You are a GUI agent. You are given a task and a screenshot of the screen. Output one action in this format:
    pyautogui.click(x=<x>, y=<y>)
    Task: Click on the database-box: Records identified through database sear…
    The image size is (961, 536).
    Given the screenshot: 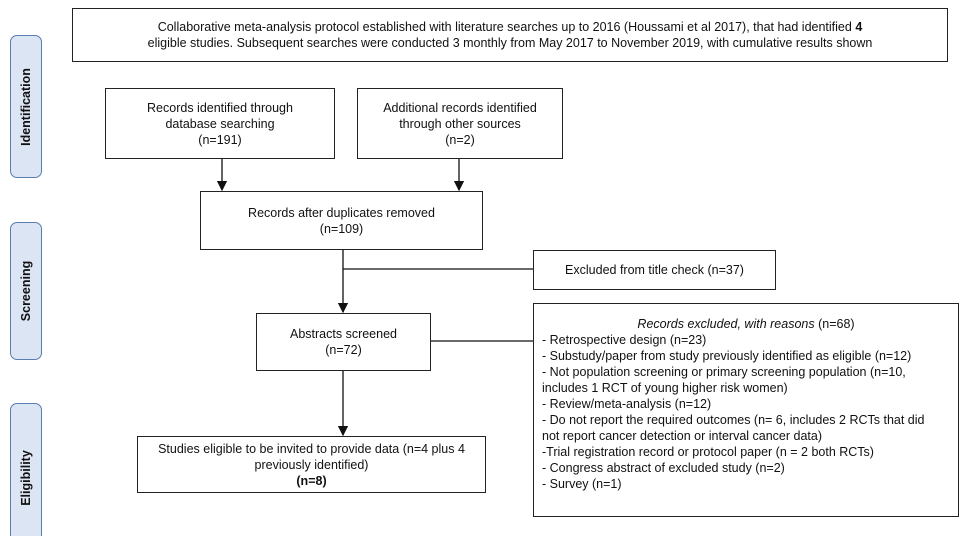 What is the action you would take?
    pyautogui.click(x=220, y=123)
    